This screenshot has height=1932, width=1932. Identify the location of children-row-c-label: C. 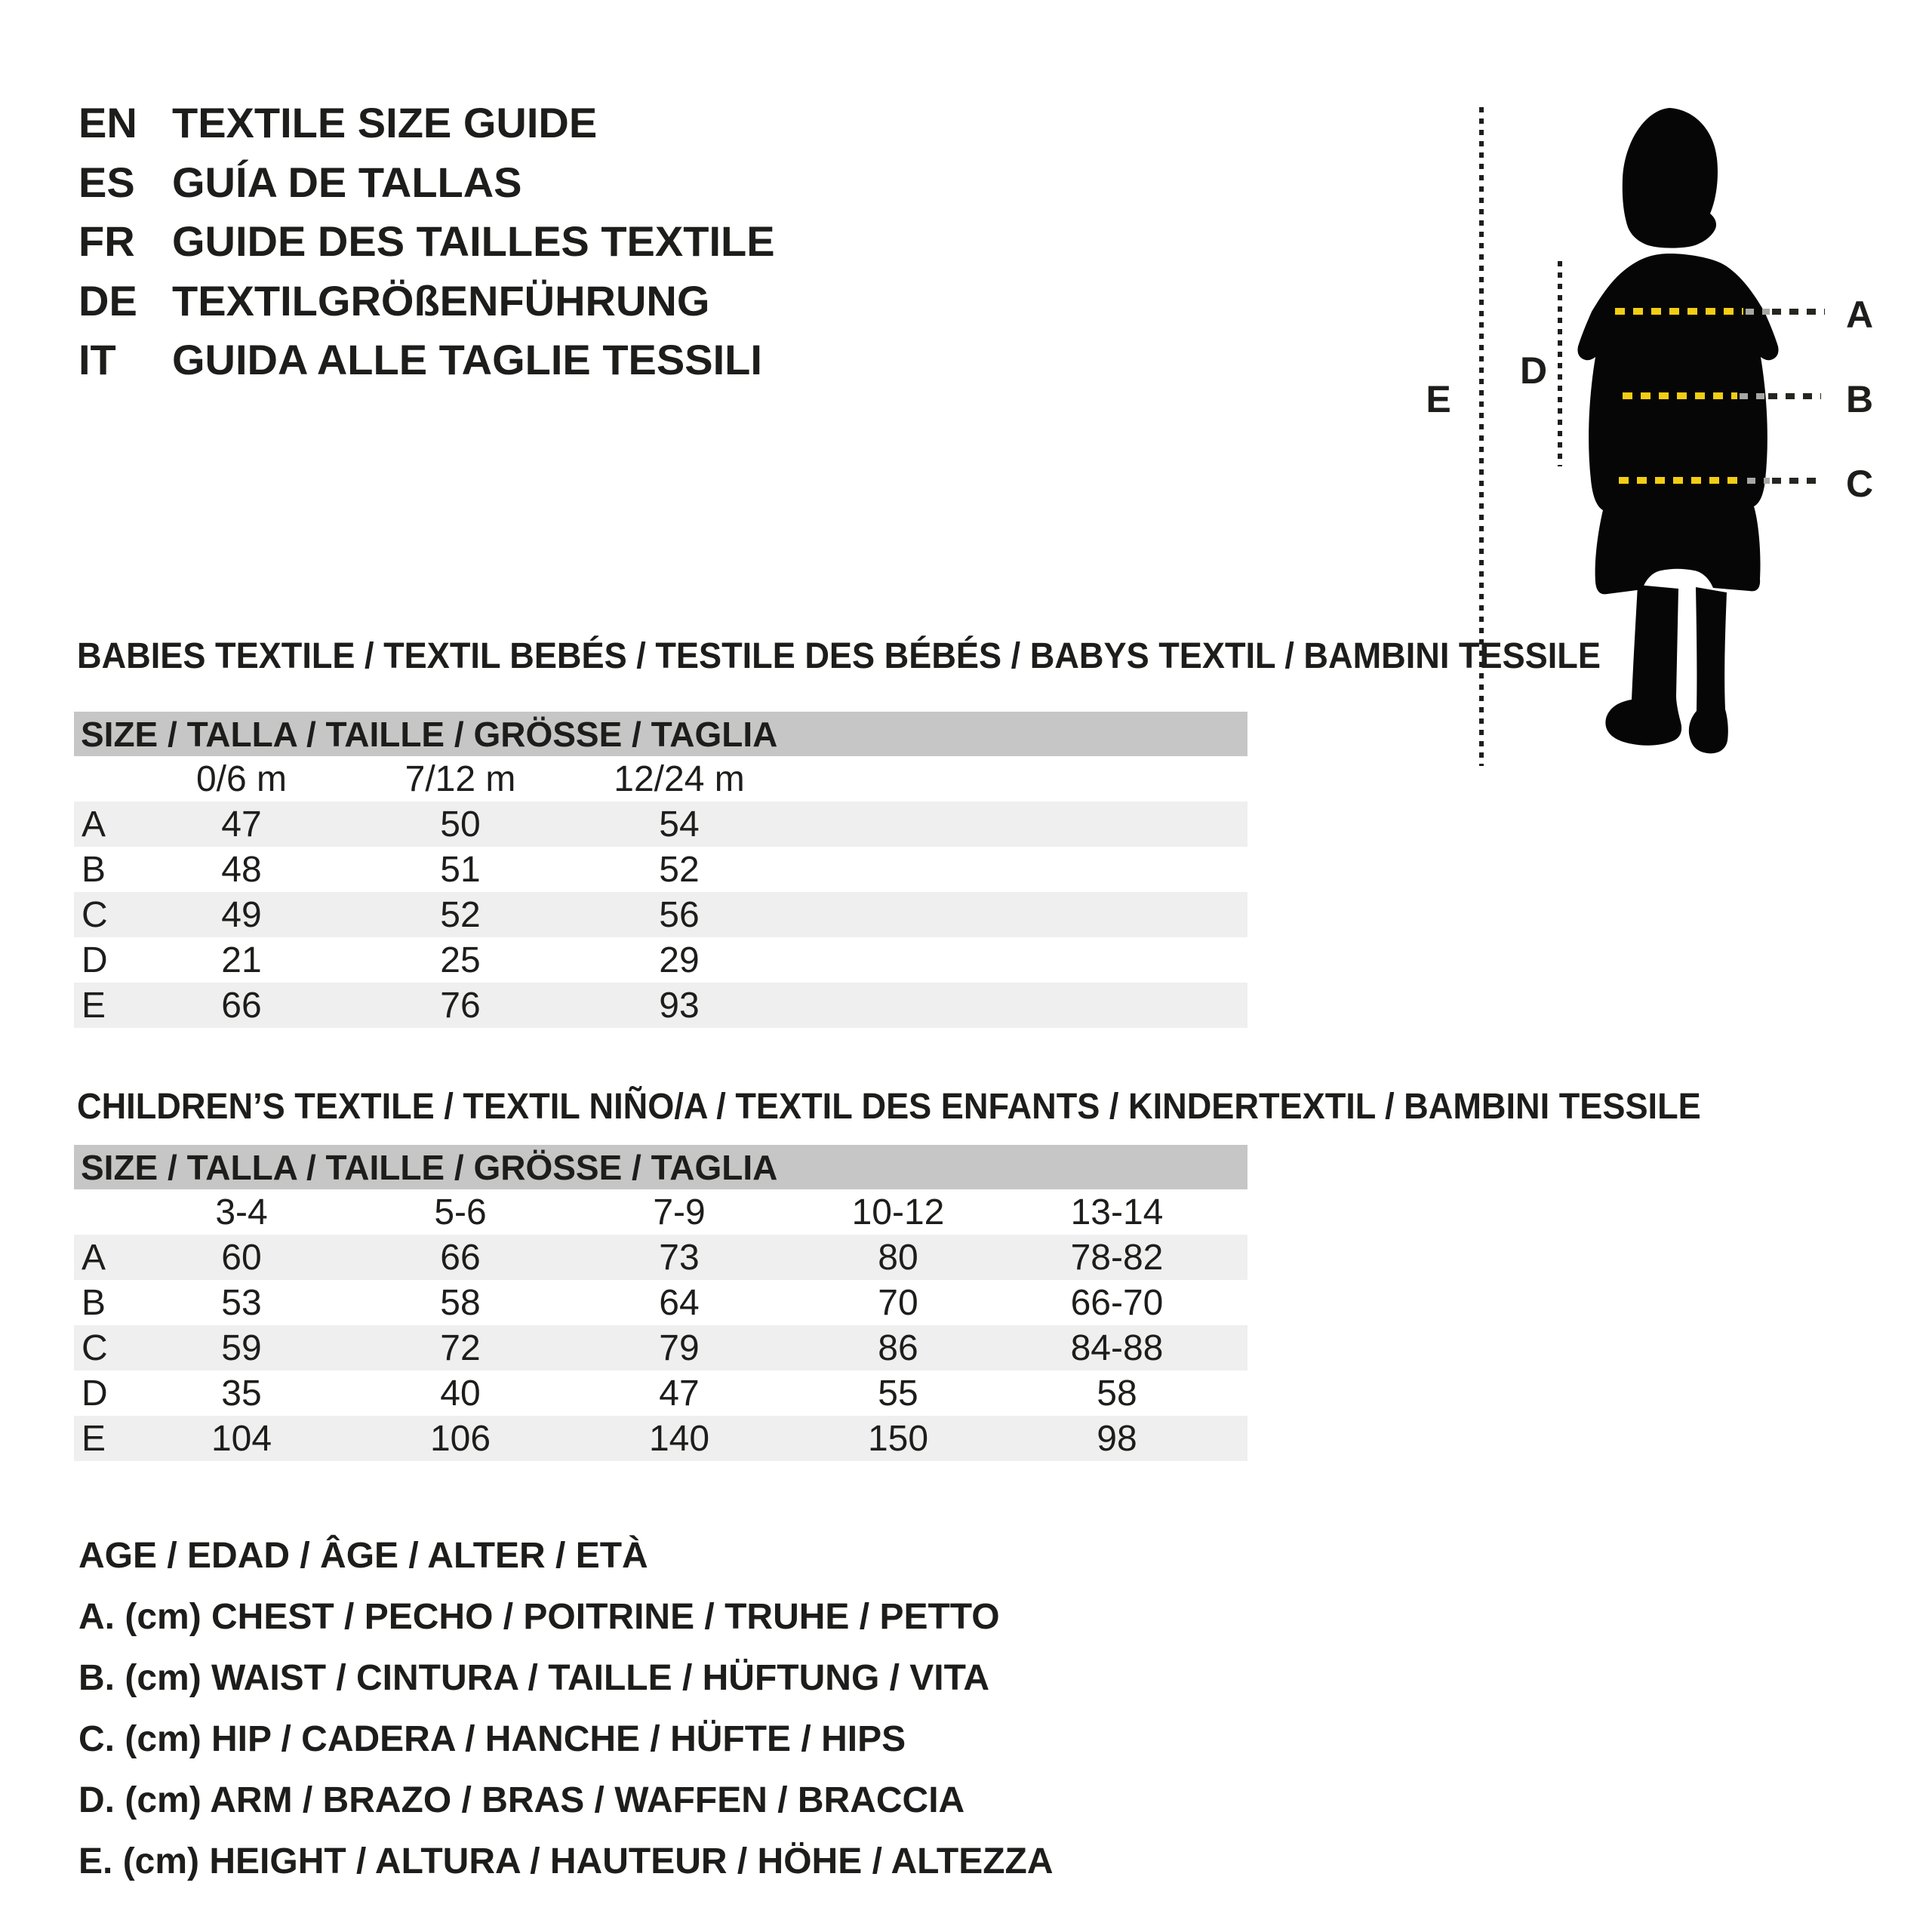
(95, 1347).